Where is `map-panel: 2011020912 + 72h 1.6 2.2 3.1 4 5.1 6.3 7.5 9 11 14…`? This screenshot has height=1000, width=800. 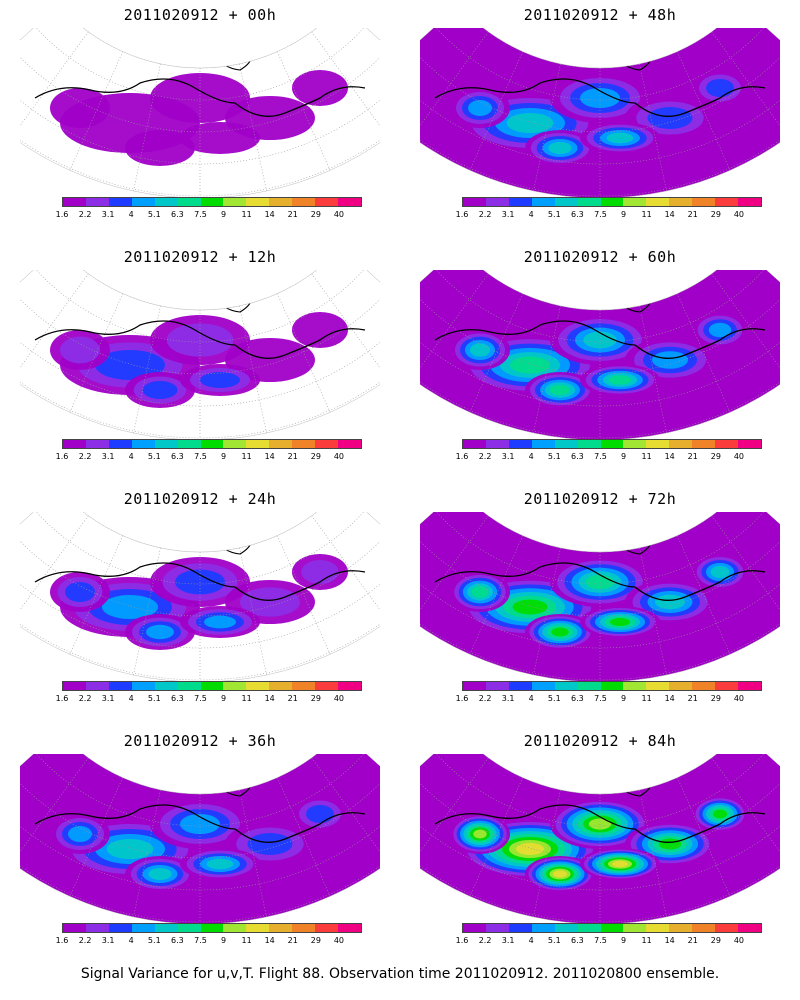 map-panel: 2011020912 + 72h 1.6 2.2 3.1 4 5.1 6.3 7.5 9 11 14… is located at coordinates (600, 605).